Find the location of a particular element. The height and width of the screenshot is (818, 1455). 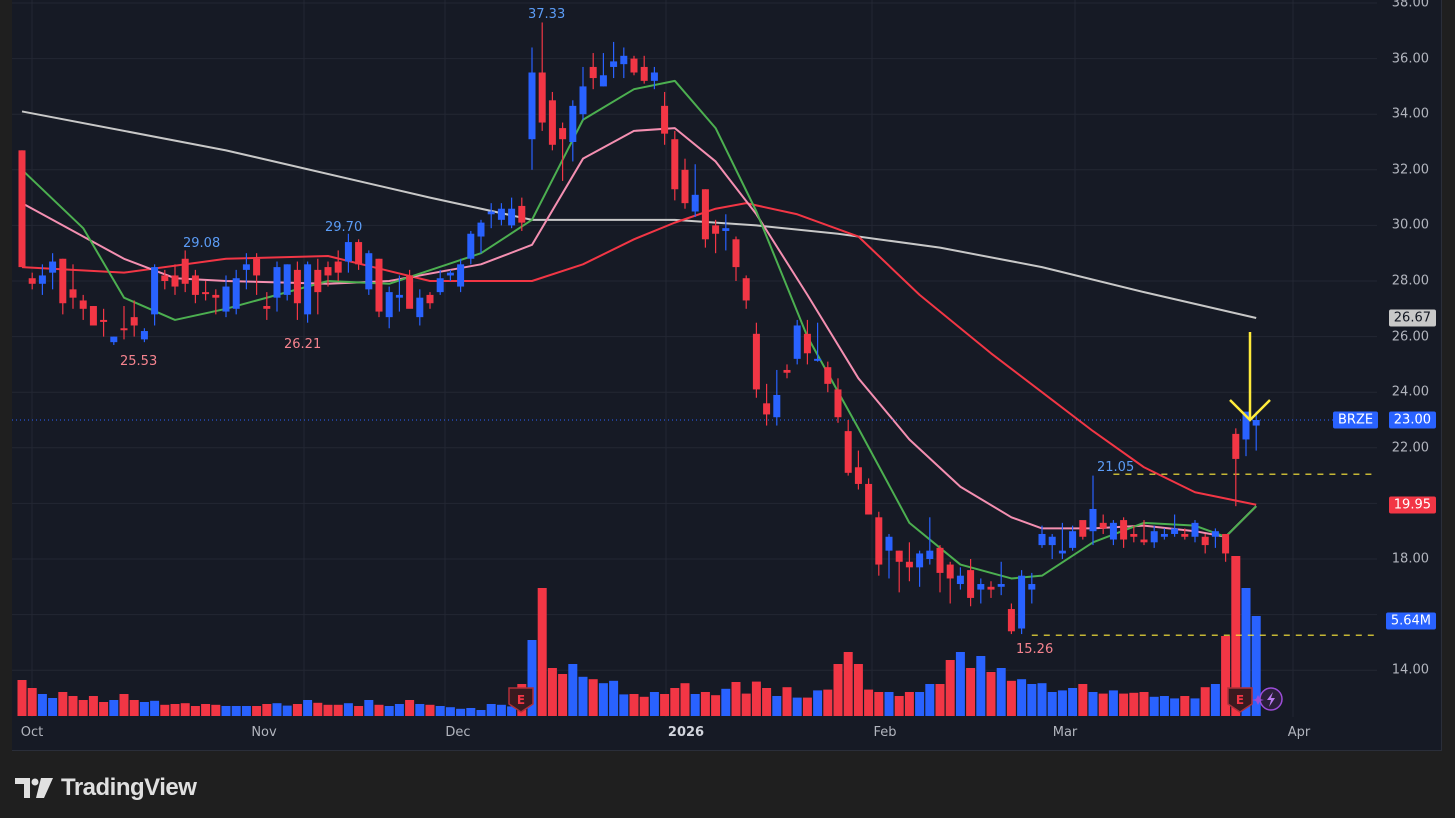

lightning-icon is located at coordinates (1267, 699).